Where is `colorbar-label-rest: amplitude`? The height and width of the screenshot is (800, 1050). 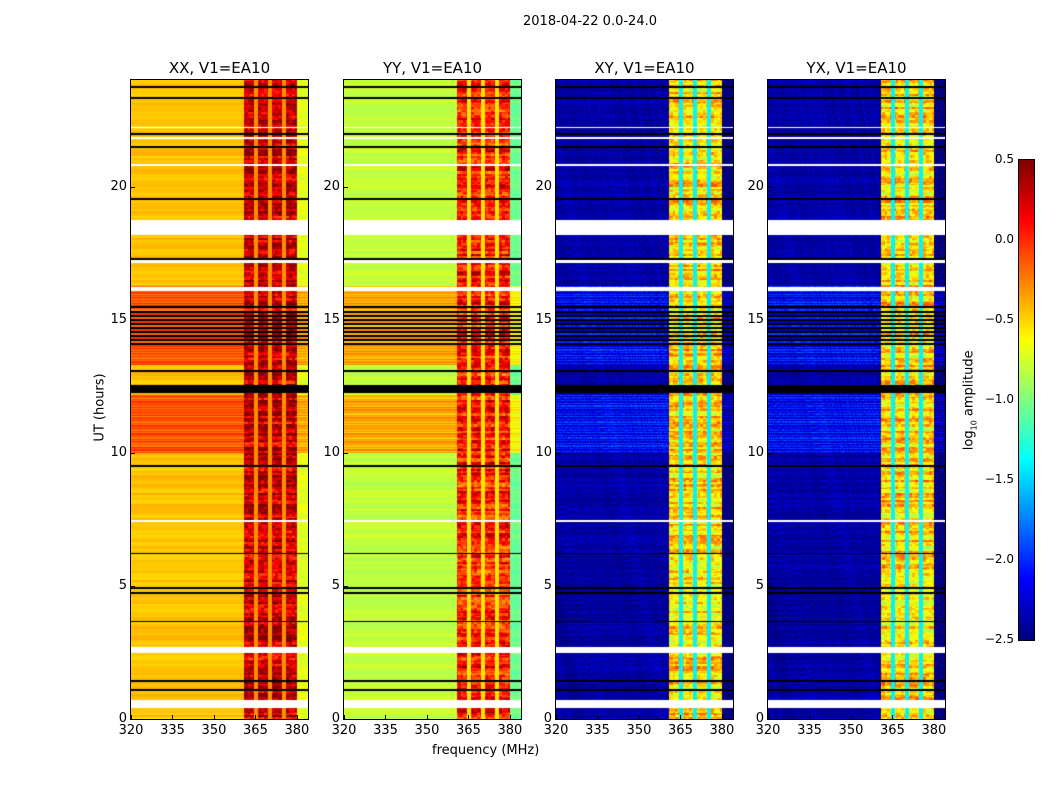
colorbar-label-rest: amplitude is located at coordinates (969, 385).